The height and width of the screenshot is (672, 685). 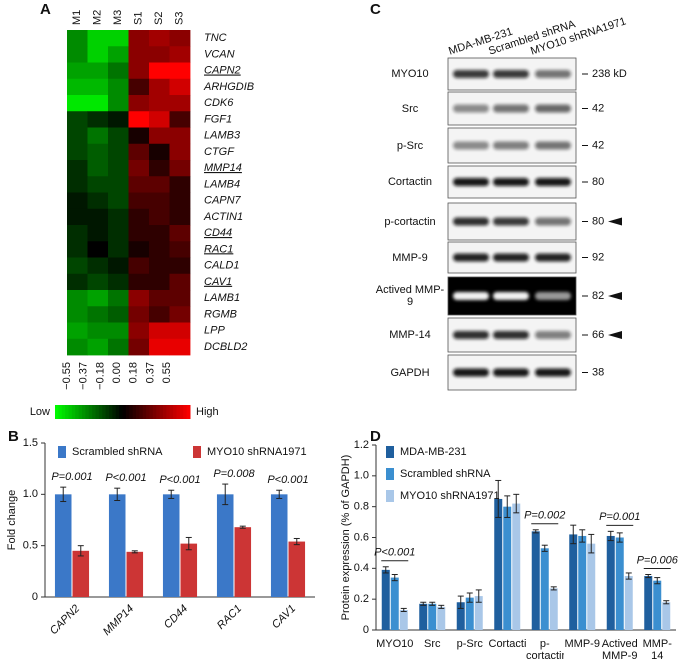 I want to click on y-axis-title: Fold change, so click(x=12, y=520).